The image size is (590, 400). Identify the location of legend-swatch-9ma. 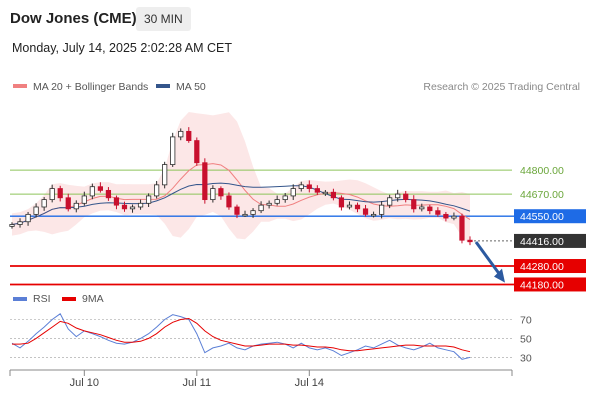
(69, 299).